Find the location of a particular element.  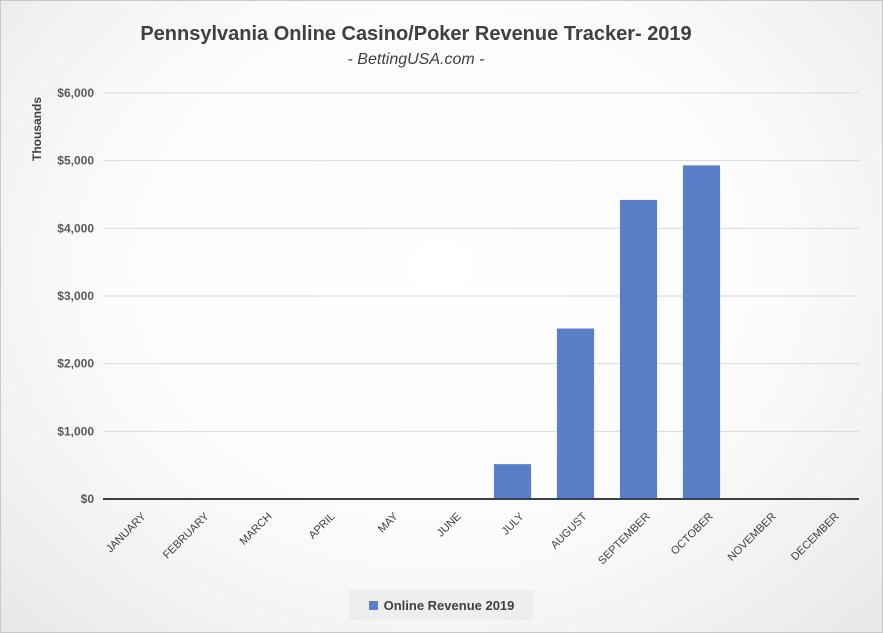

legend-label: Online Revenue 2019 is located at coordinates (449, 605).